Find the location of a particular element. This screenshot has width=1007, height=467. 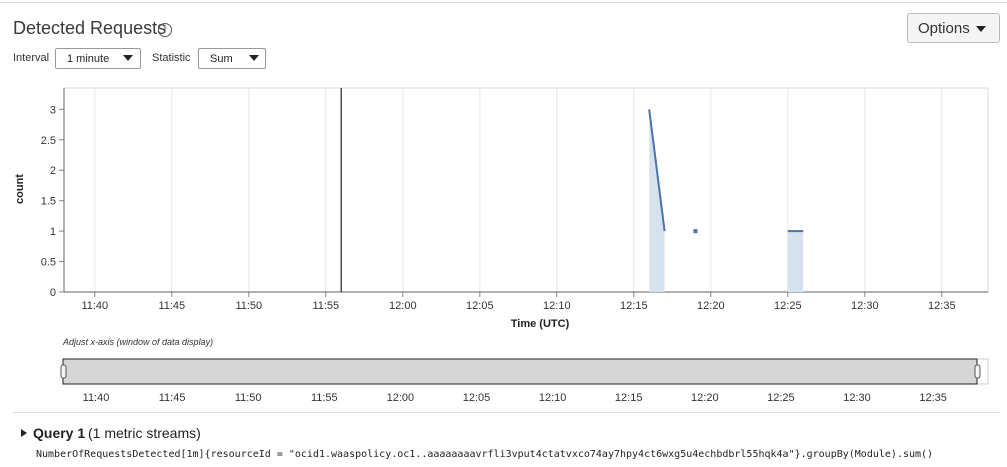

x-tick-label: 12:05 is located at coordinates (480, 306).